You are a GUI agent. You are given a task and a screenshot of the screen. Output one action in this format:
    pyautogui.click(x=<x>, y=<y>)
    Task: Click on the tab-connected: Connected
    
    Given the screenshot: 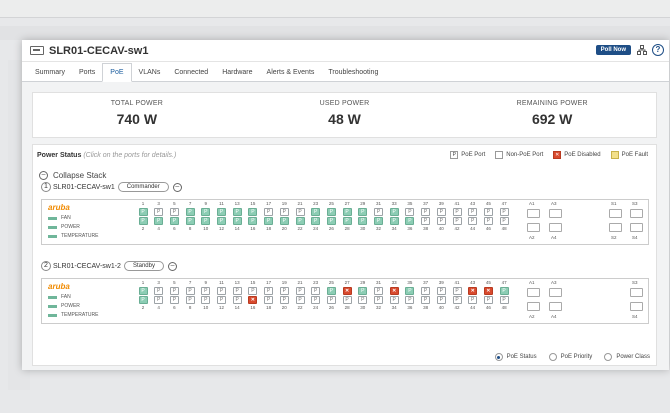 What is the action you would take?
    pyautogui.click(x=191, y=72)
    